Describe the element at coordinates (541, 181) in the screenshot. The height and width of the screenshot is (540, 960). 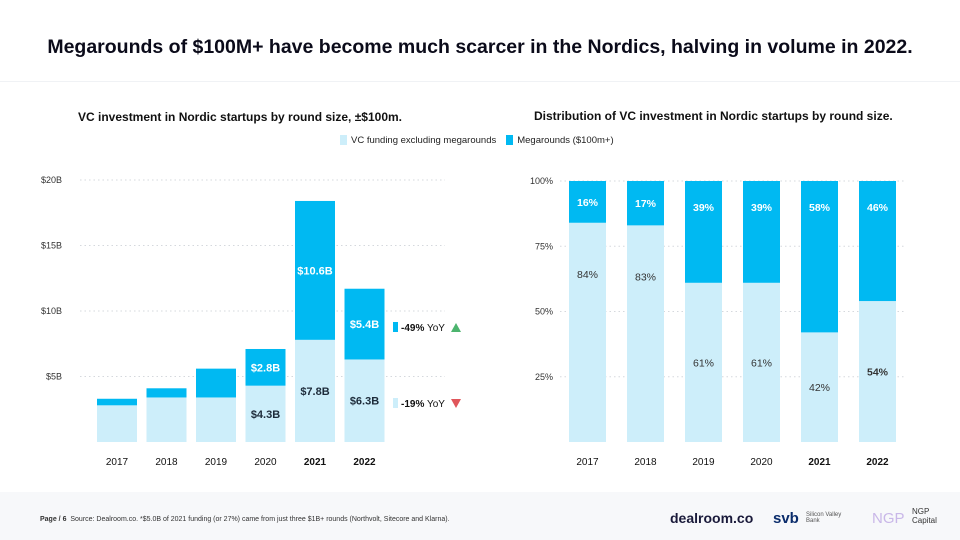
I see `y-tick-label: 100%` at that location.